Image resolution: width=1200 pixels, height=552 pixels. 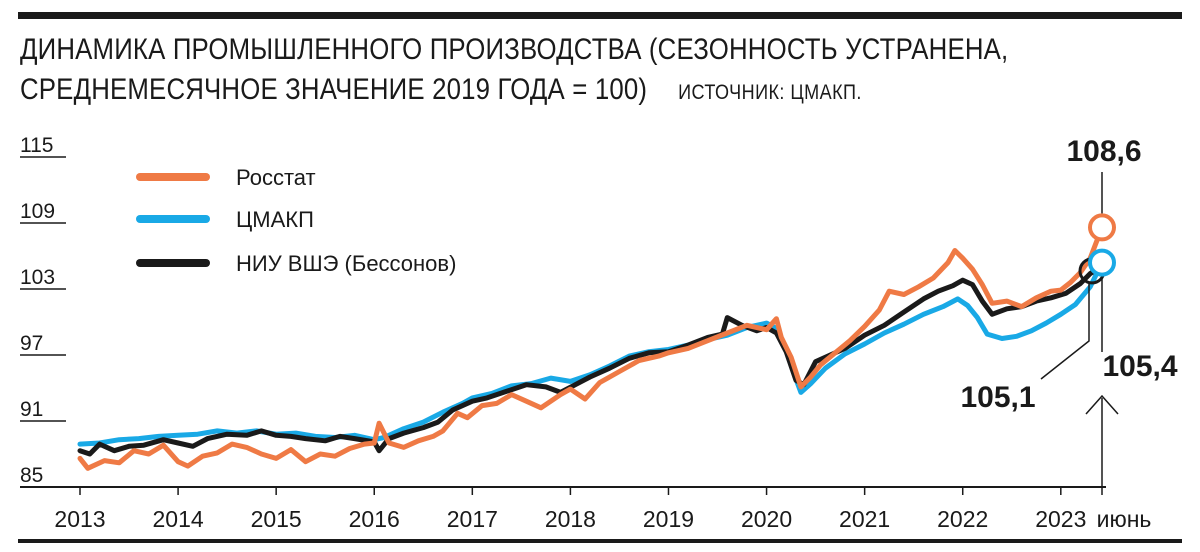 What do you see at coordinates (36, 145) in the screenshot?
I see `y-tick-label: 115` at bounding box center [36, 145].